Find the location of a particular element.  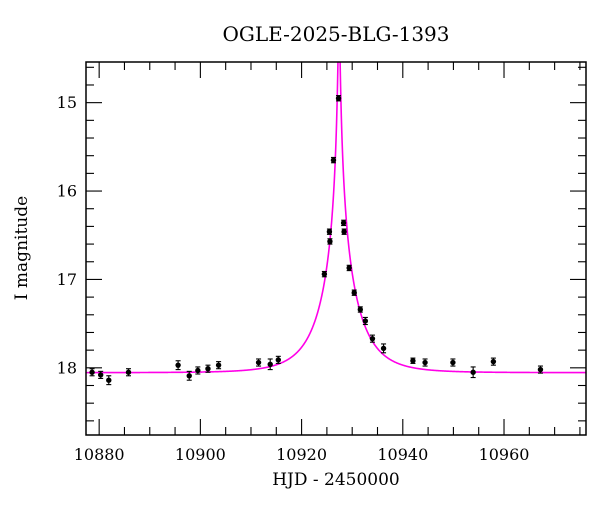

y-tick-label: 17 is located at coordinates (67, 279).